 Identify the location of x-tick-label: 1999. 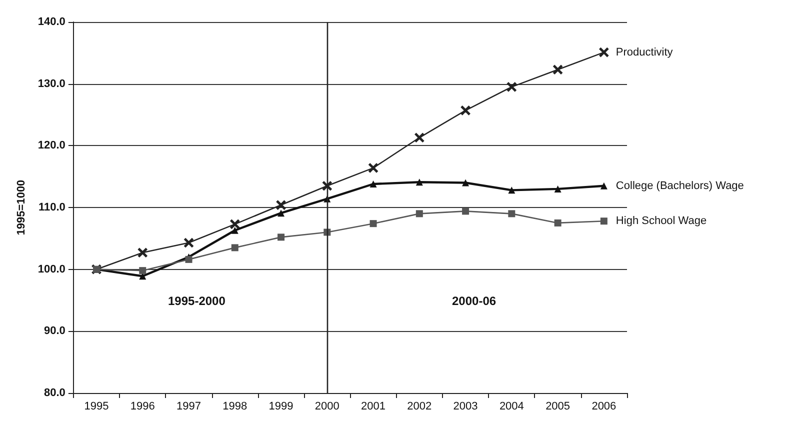
(281, 406).